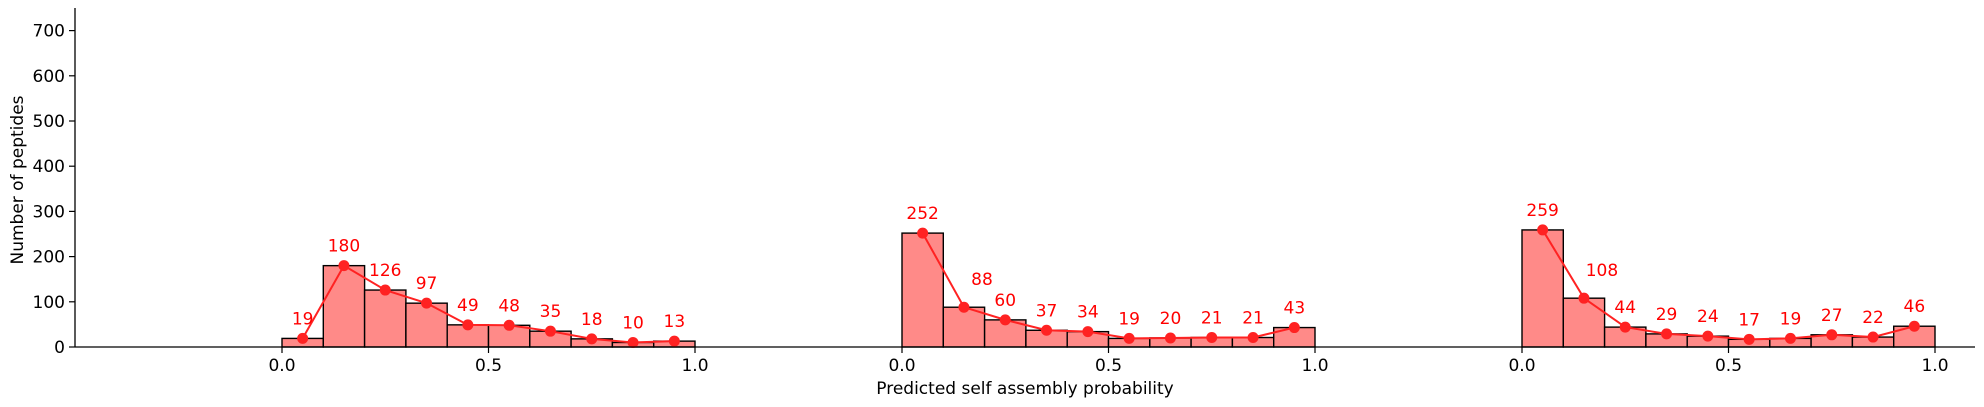  I want to click on data-label: 10, so click(633, 323).